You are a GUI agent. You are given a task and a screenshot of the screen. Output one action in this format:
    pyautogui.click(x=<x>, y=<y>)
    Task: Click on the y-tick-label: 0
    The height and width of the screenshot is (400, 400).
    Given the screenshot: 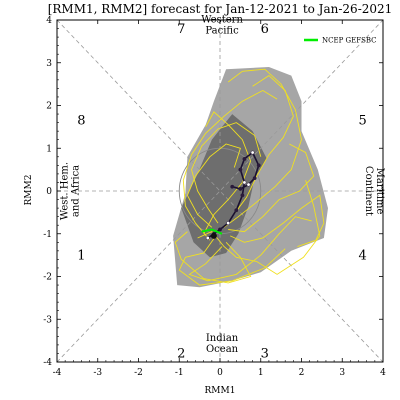 What is the action you would take?
    pyautogui.click(x=49, y=192)
    